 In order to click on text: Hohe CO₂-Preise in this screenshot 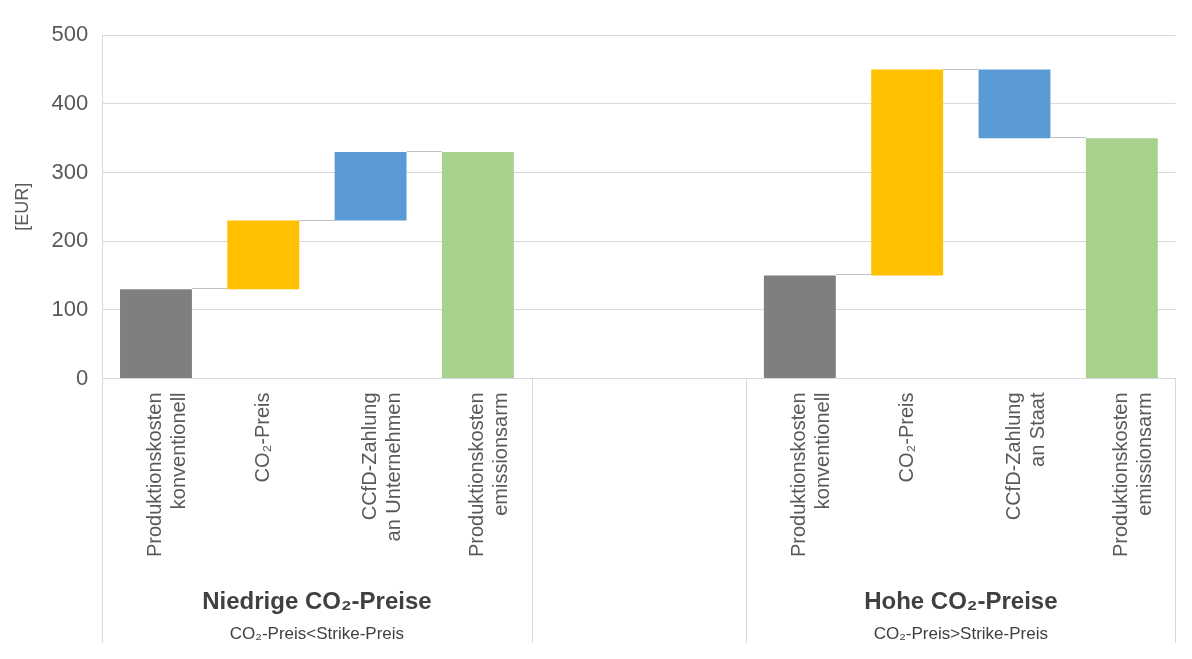, I will do `click(961, 600)`.